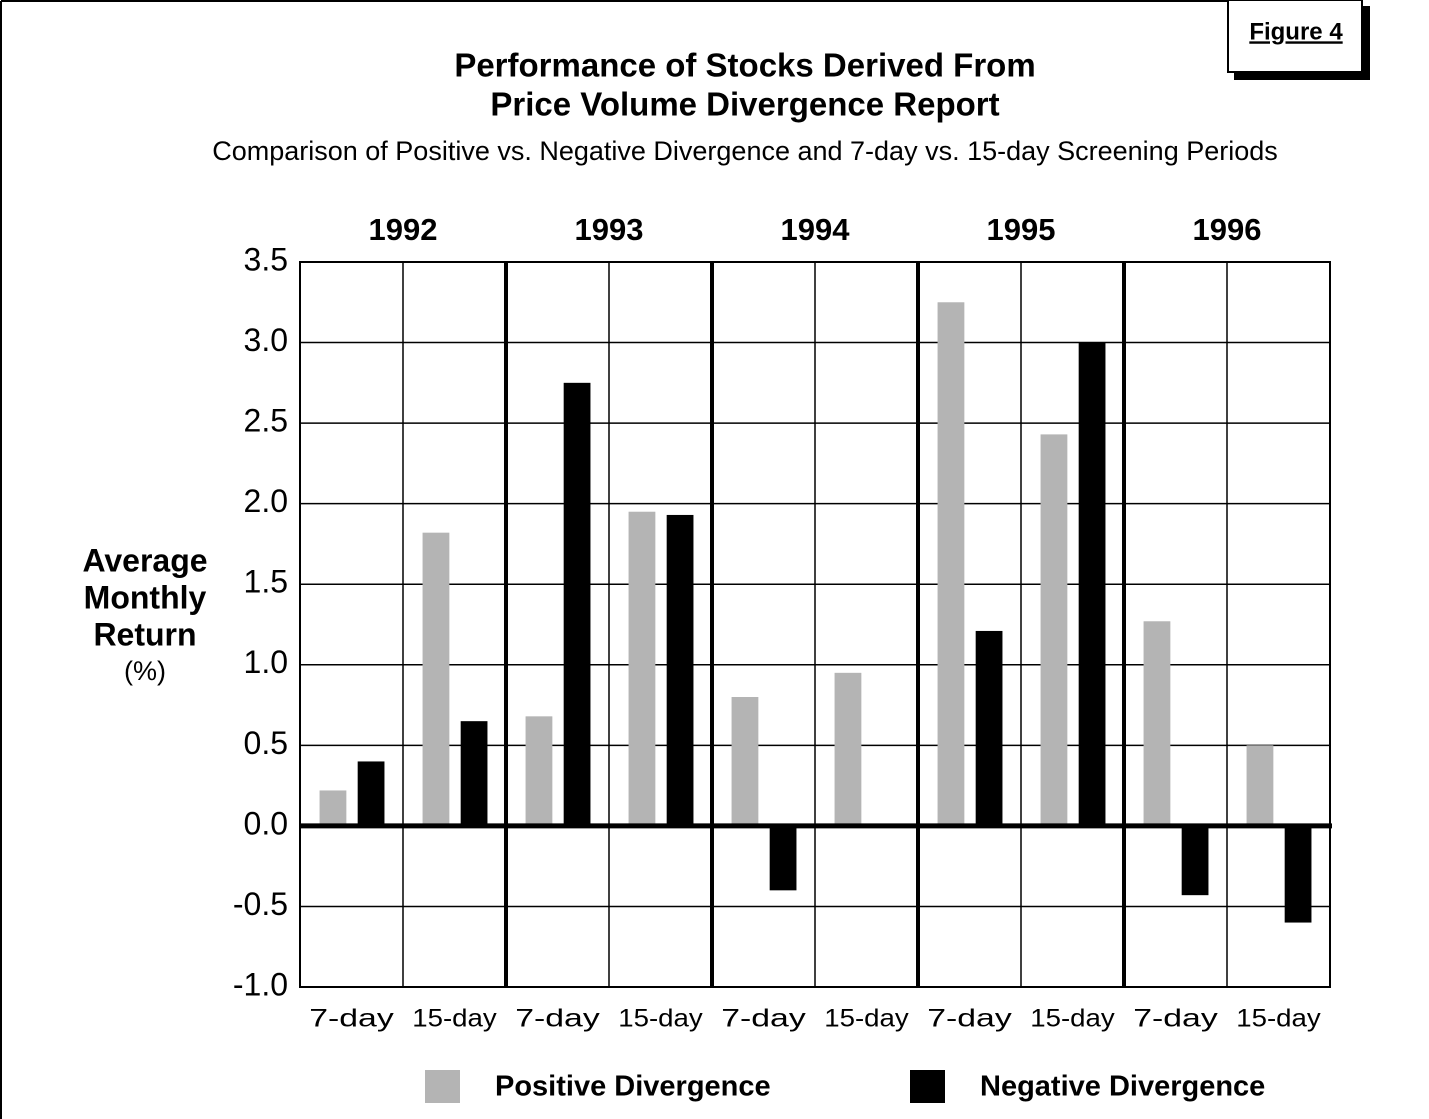 The height and width of the screenshot is (1119, 1429). I want to click on y-tick-label: 3.0, so click(266, 340).